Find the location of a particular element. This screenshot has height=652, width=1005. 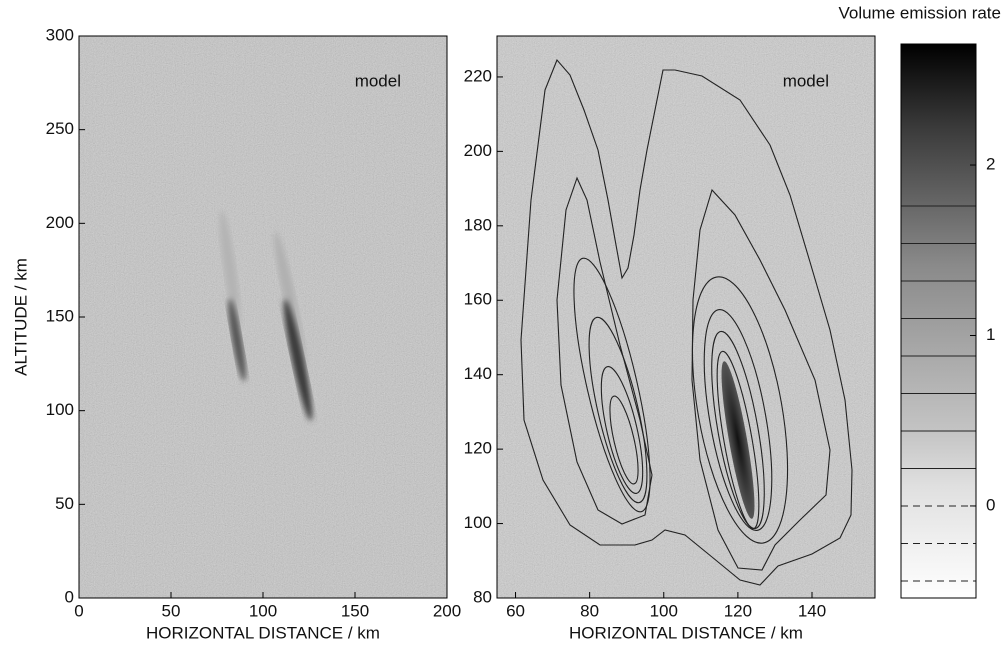

x-tick-label: 140 is located at coordinates (812, 610).